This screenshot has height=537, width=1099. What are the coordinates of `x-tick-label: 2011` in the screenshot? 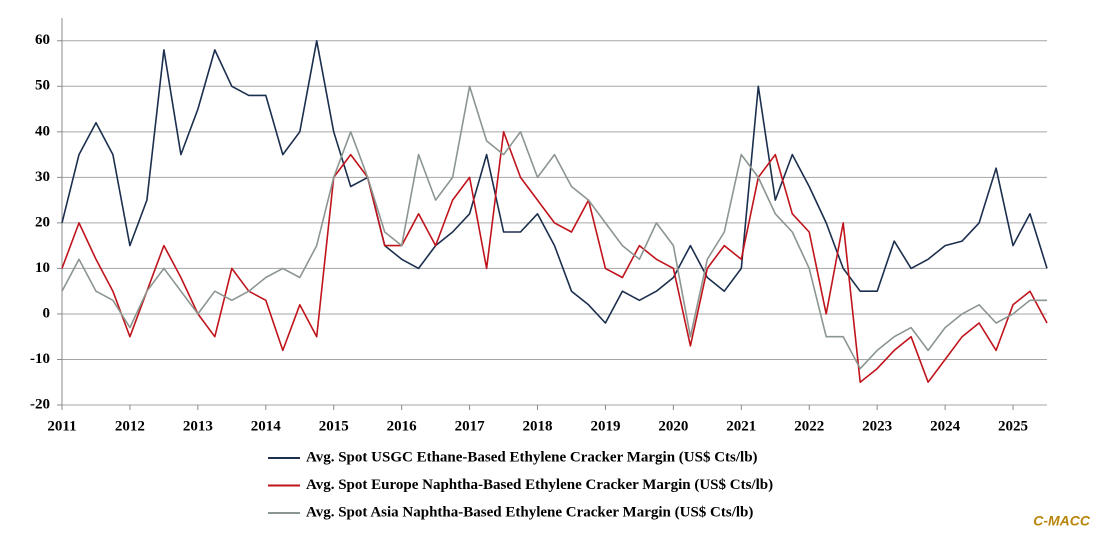 It's located at (61, 426).